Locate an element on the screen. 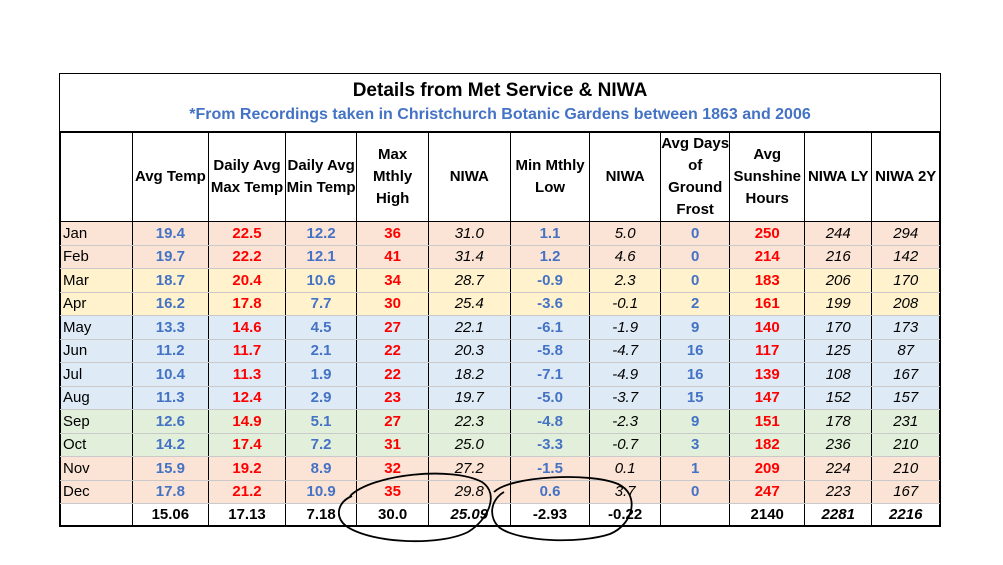 The height and width of the screenshot is (565, 1003). table-cell: 12.4 is located at coordinates (247, 397).